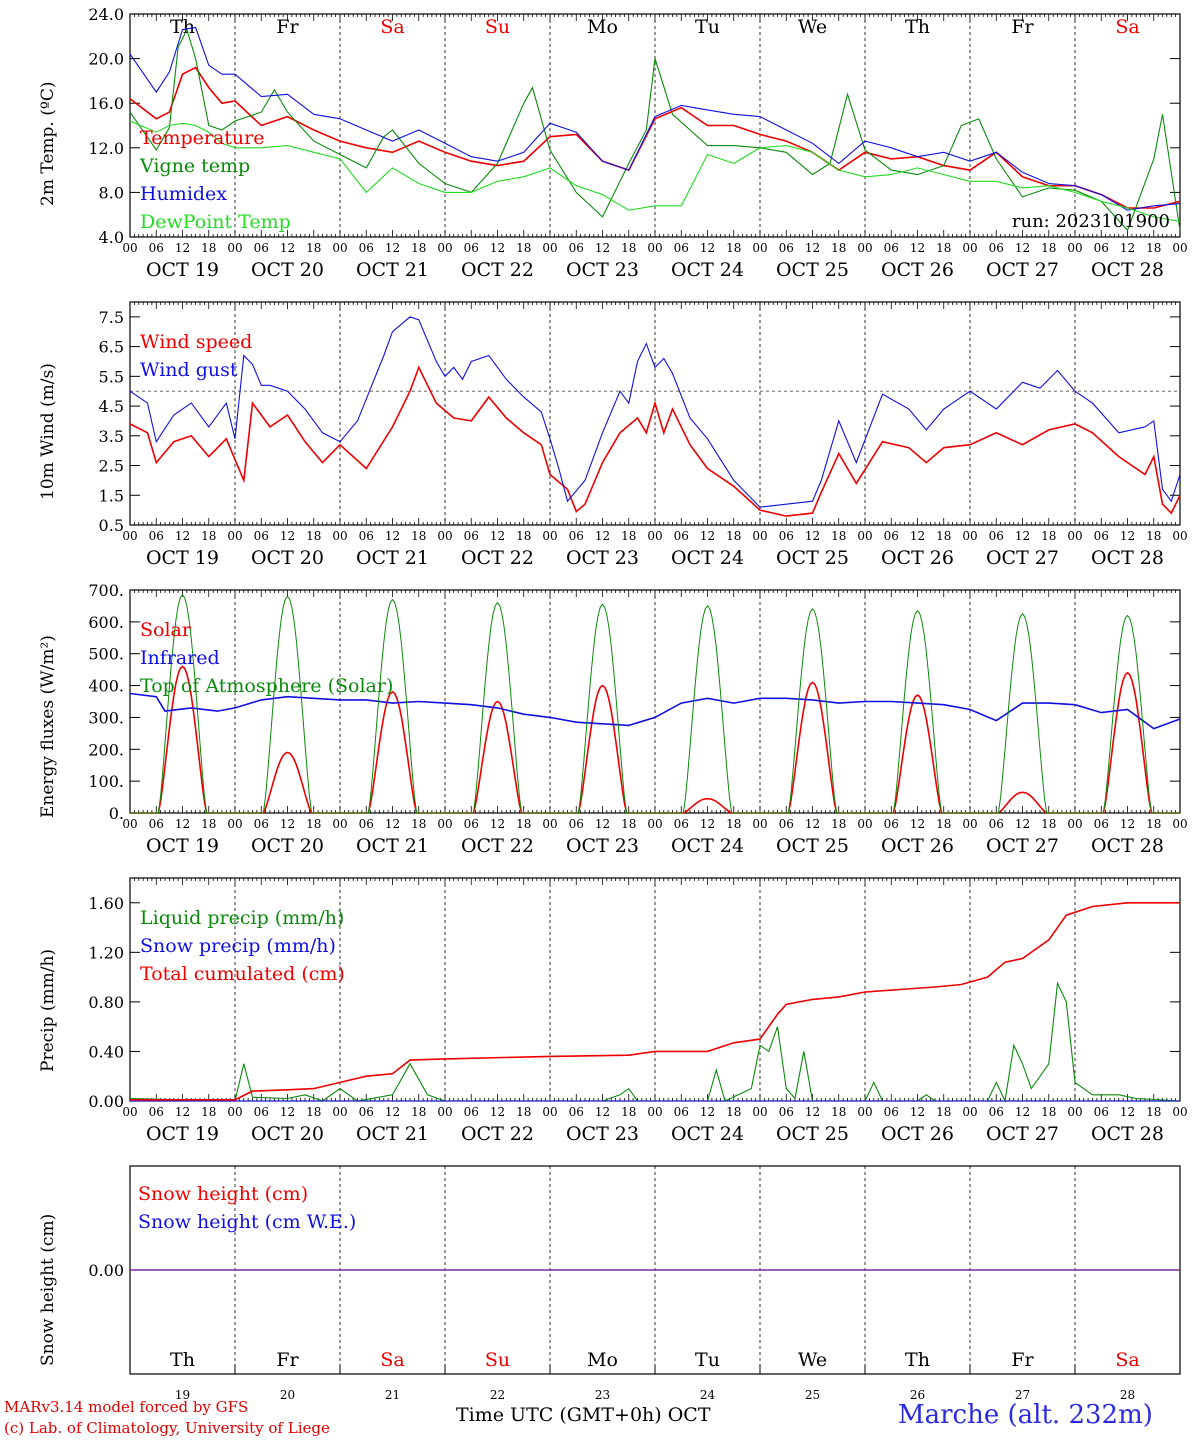 Image resolution: width=1194 pixels, height=1440 pixels. I want to click on time-axis-title: Time UTC (GMT+0h) OCT, so click(583, 1415).